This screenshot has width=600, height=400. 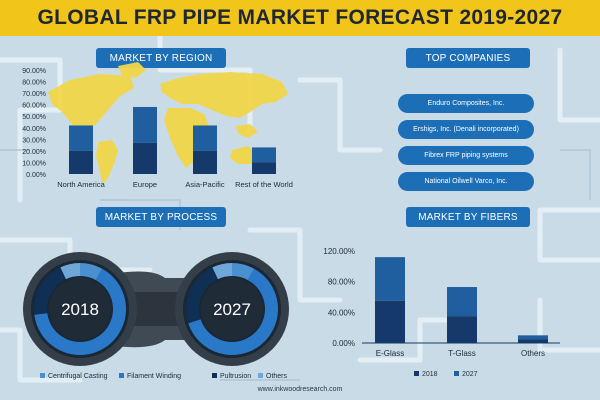 What do you see at coordinates (161, 217) in the screenshot?
I see `section-label-process: MARKET BY PROCESS` at bounding box center [161, 217].